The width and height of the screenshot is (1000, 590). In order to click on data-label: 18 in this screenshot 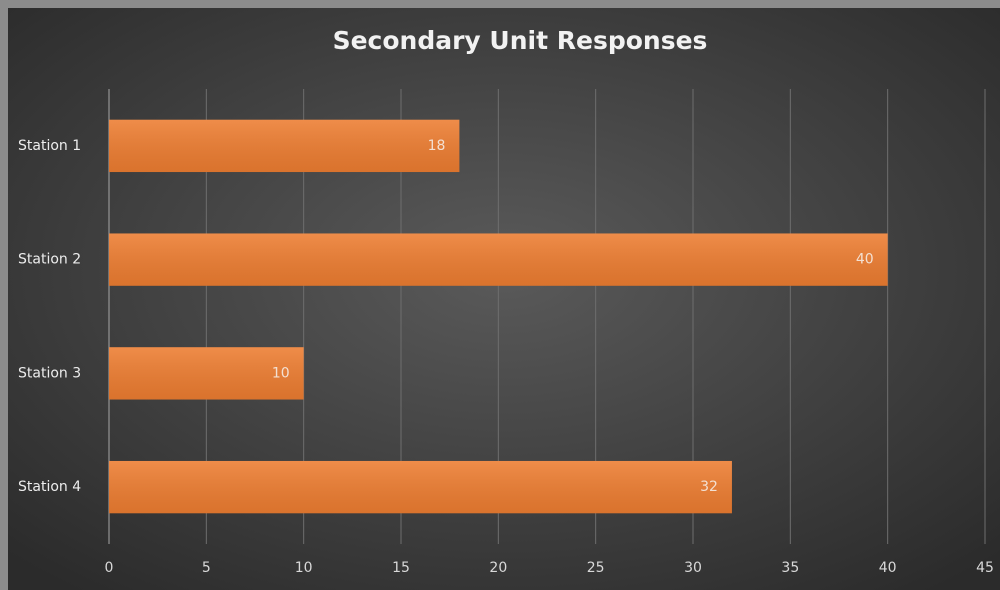, I will do `click(437, 146)`.